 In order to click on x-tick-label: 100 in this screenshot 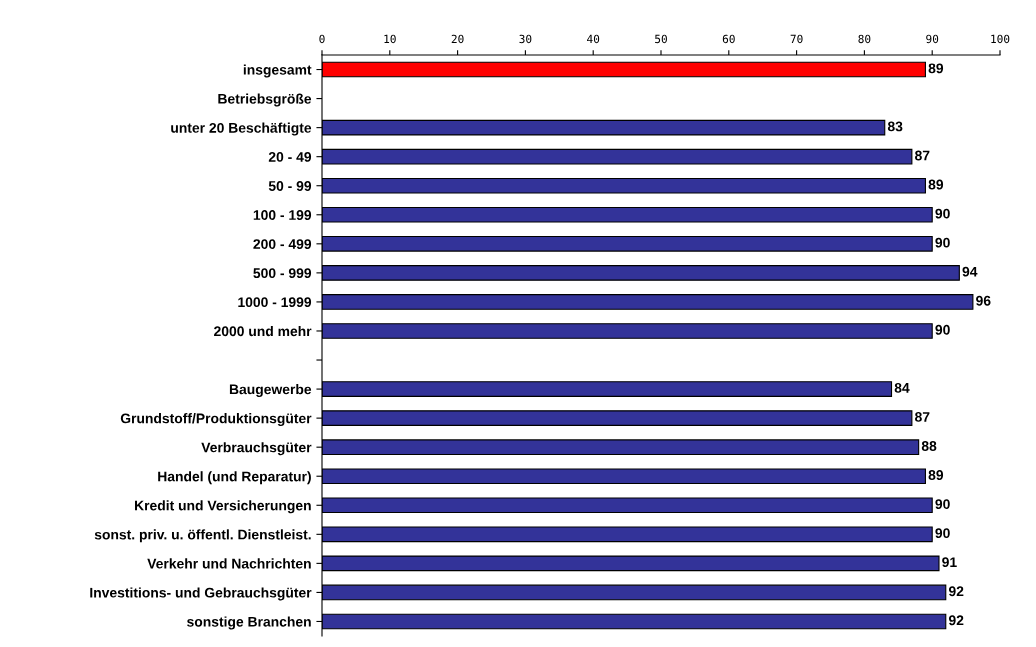, I will do `click(1000, 39)`.